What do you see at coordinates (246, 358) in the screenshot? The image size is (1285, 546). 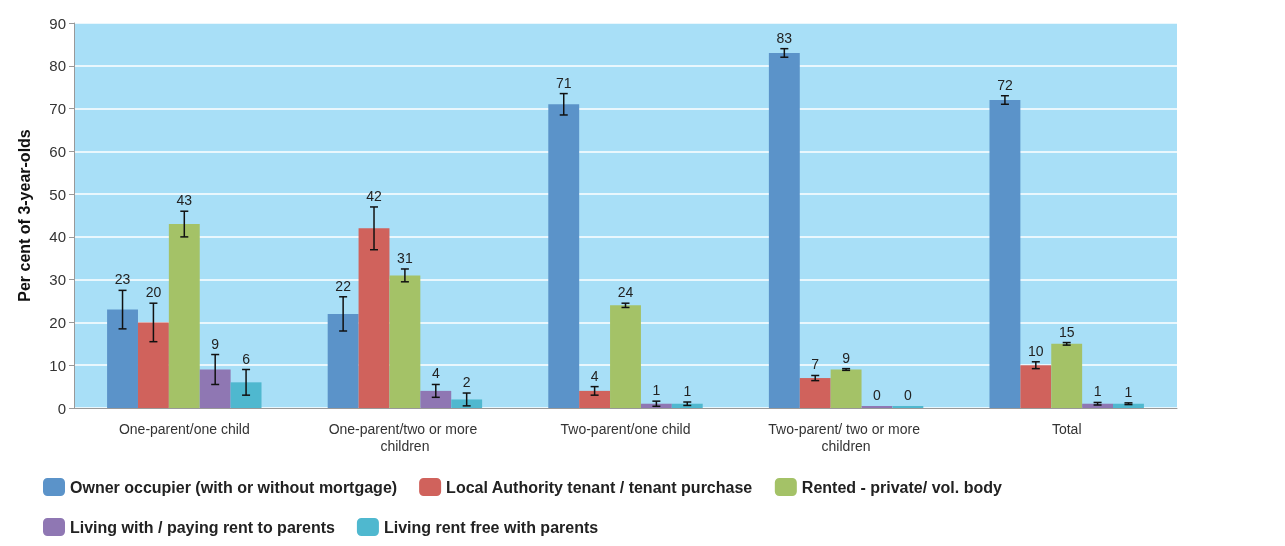 I see `data-label: 6` at bounding box center [246, 358].